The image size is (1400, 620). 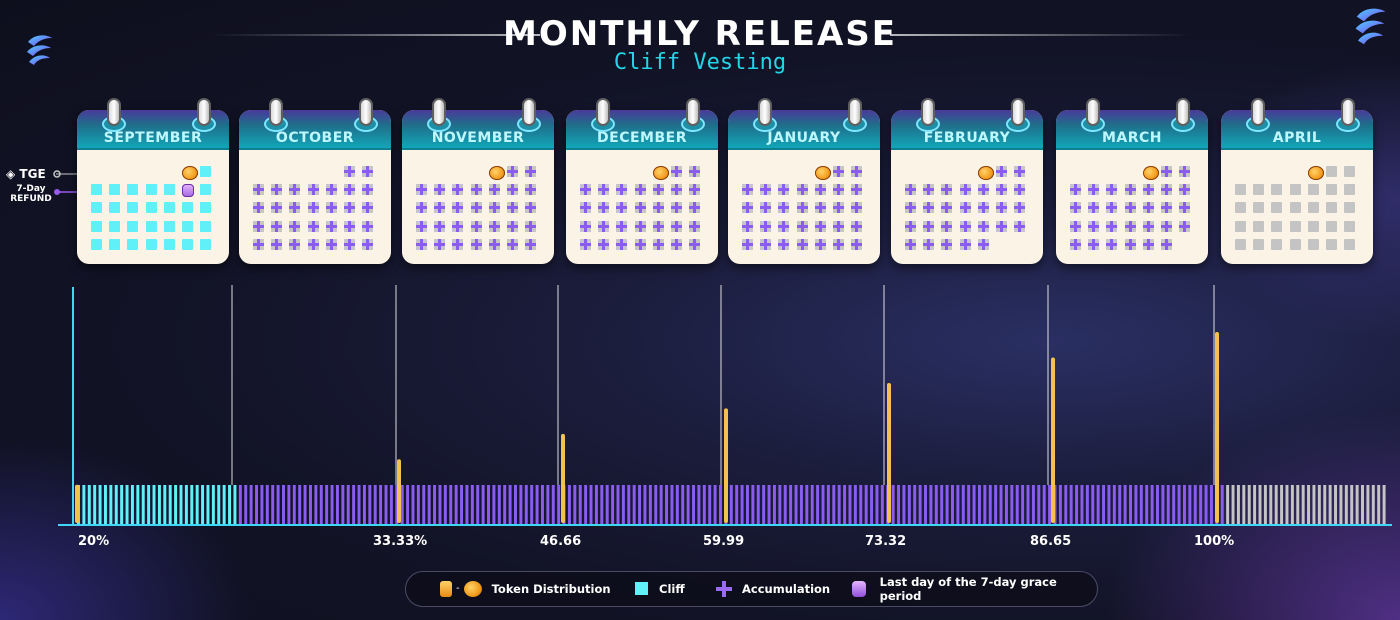 I want to click on x-tick-label: 100%, so click(x=1214, y=541).